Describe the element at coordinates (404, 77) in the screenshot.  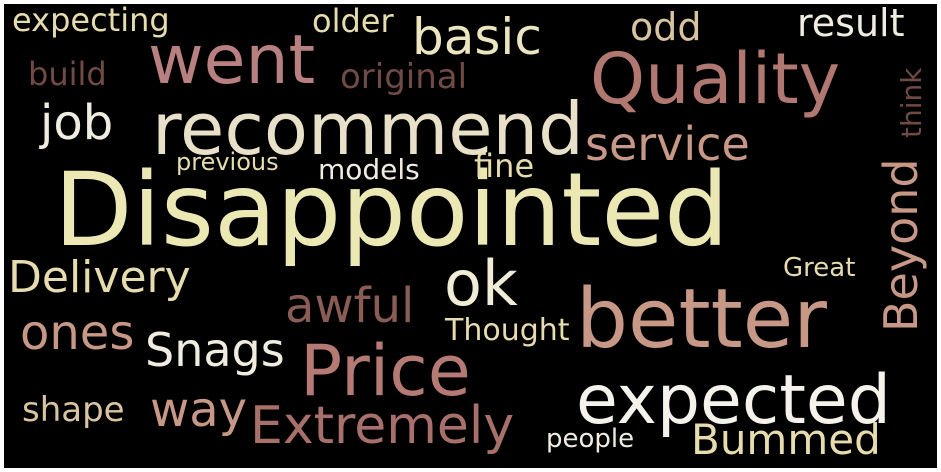
I see `word-original: original` at that location.